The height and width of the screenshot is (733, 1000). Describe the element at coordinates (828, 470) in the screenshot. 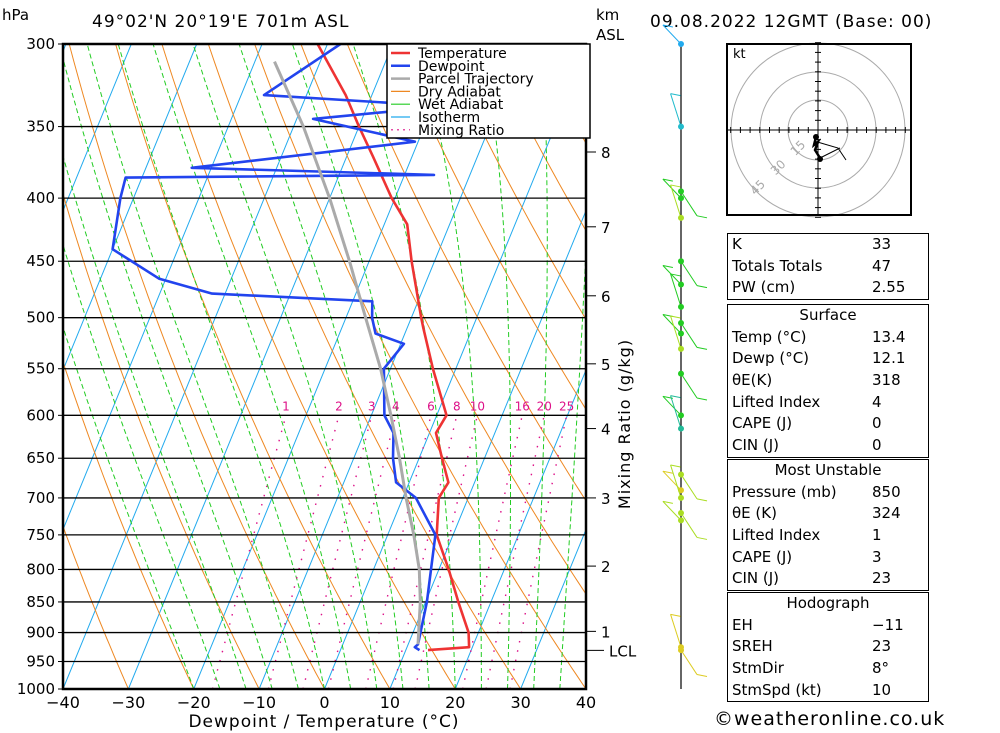

I see `most-unstable-title: Most Unstable` at that location.